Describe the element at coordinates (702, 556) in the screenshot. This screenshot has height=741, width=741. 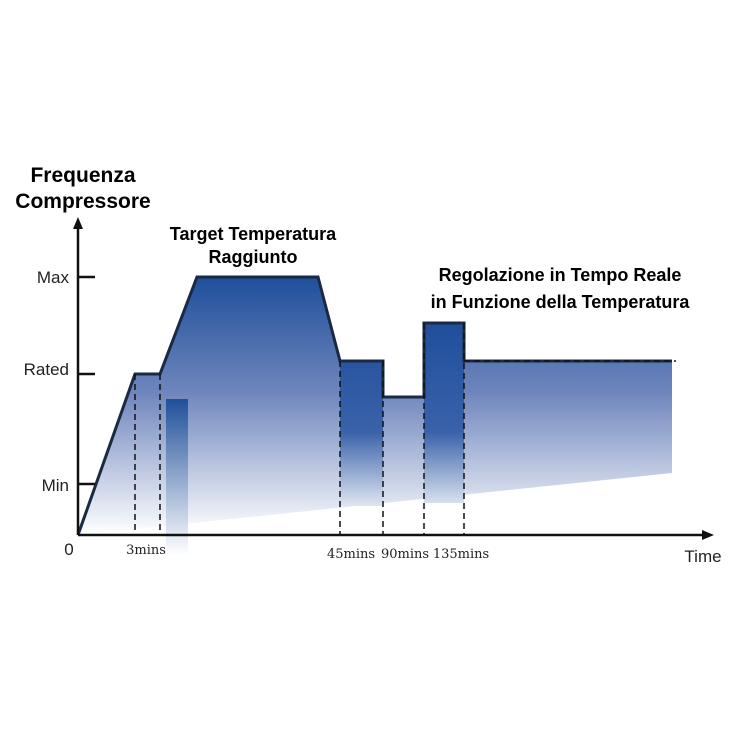
I see `x-axis-label: Time` at that location.